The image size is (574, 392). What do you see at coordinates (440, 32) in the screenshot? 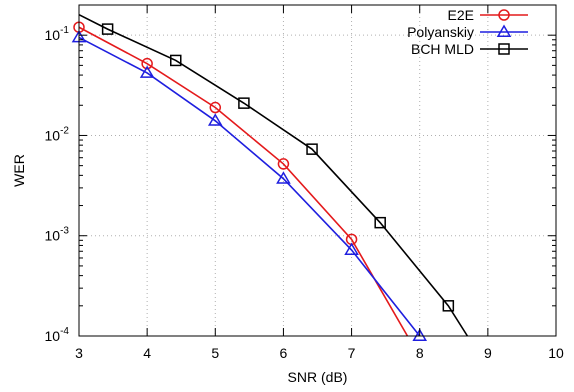
I see `legend-label: Polyanskiy` at bounding box center [440, 32].